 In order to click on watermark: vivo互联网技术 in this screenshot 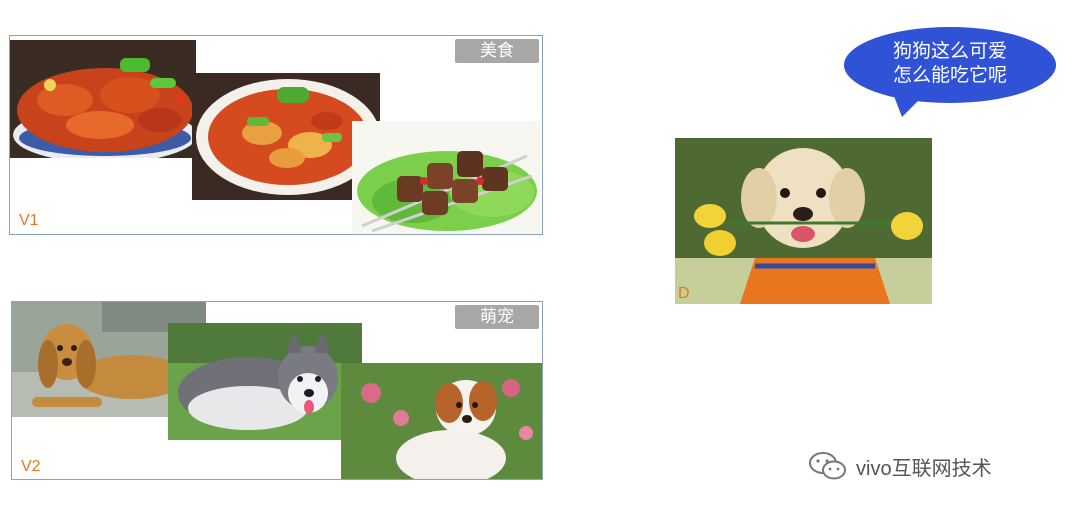, I will do `click(900, 466)`.